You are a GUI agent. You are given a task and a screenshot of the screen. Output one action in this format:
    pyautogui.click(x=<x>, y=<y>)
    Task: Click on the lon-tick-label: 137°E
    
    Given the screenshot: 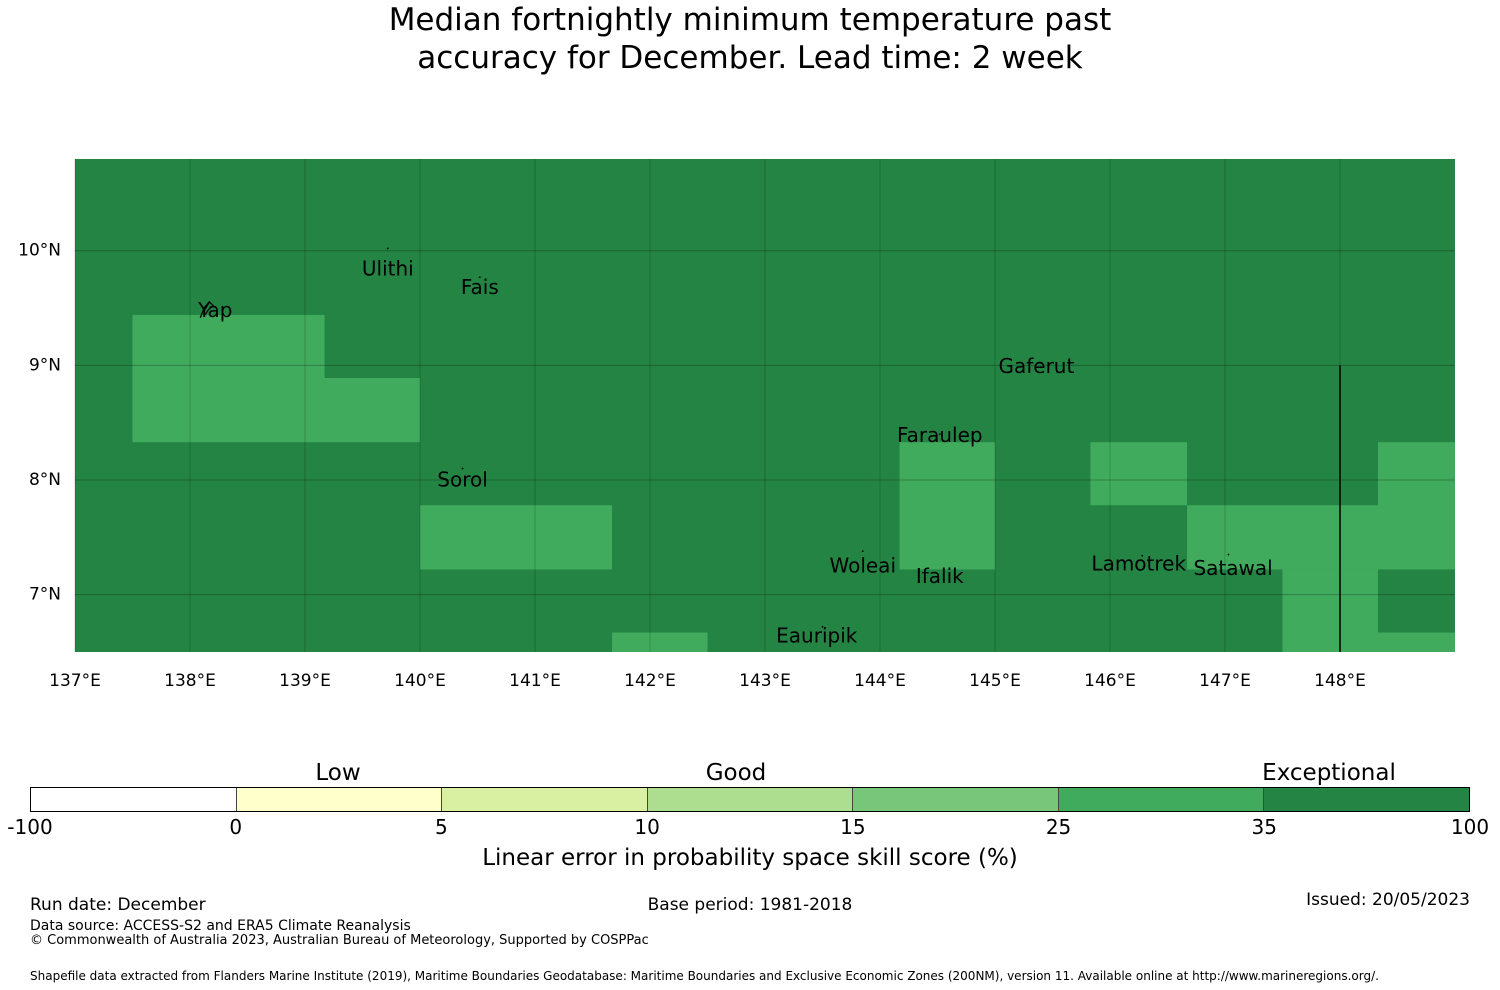 What is the action you would take?
    pyautogui.click(x=75, y=681)
    